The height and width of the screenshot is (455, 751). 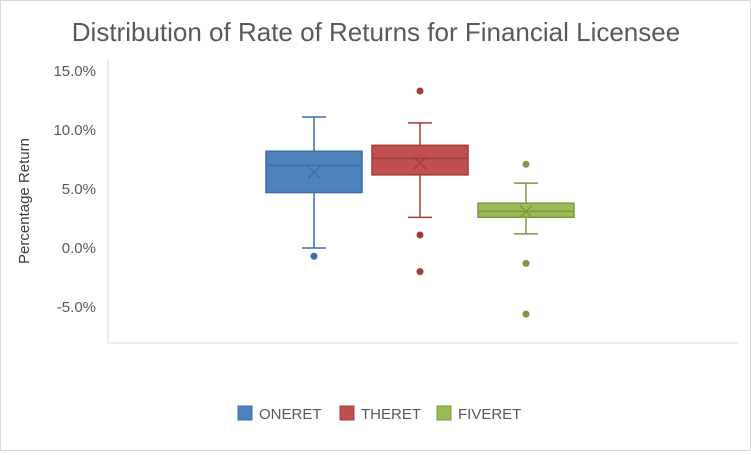 What do you see at coordinates (76, 307) in the screenshot?
I see `y-tick-label: -5.0%` at bounding box center [76, 307].